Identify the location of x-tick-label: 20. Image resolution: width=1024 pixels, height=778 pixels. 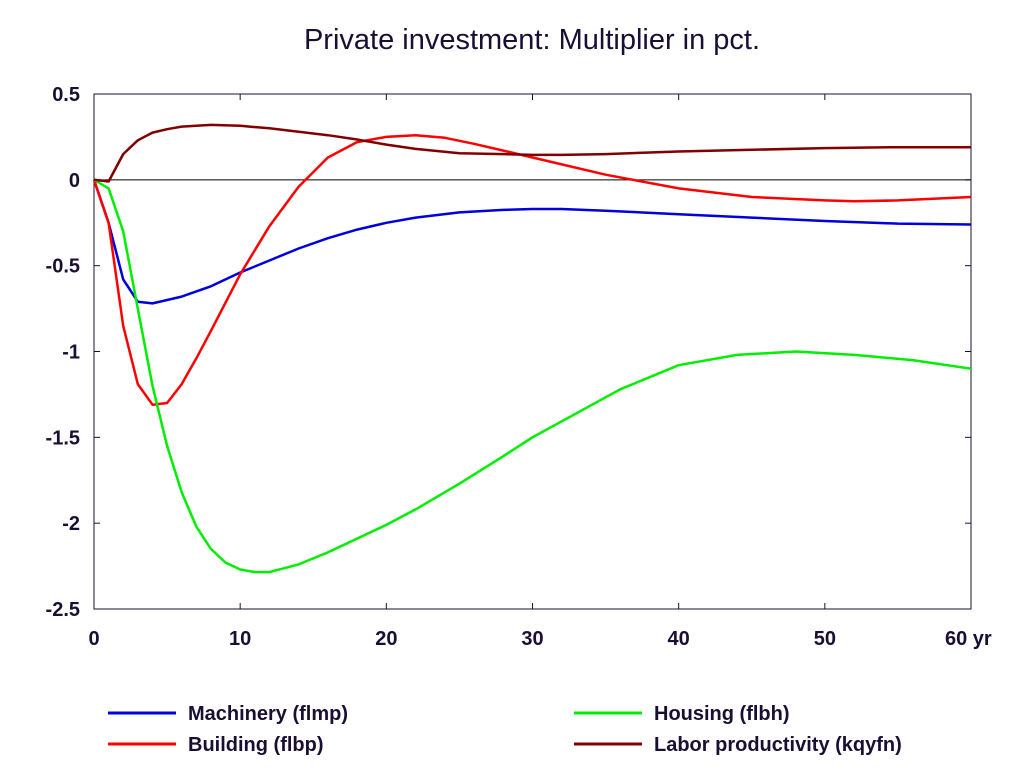
(386, 639).